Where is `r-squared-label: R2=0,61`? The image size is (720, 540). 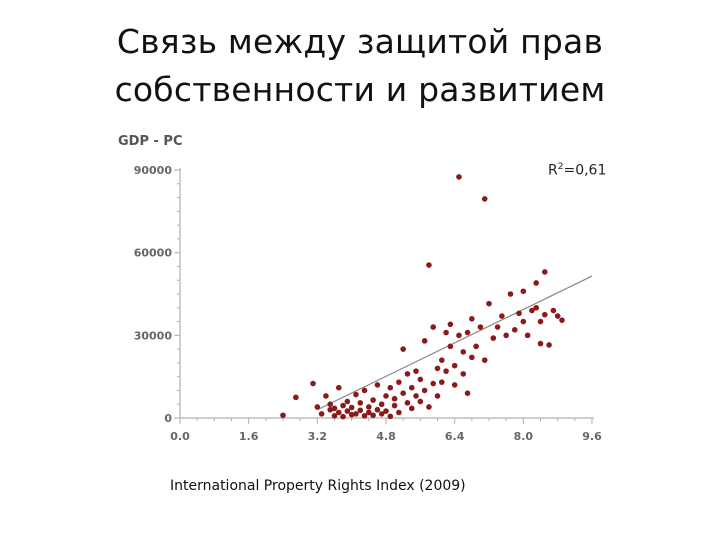 r-squared-label: R2=0,61 is located at coordinates (577, 170).